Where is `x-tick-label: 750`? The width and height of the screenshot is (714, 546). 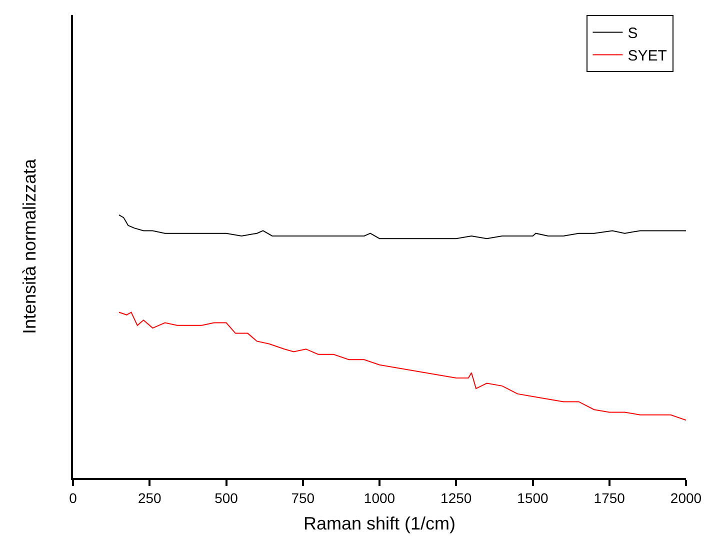 x-tick-label: 750 is located at coordinates (303, 498).